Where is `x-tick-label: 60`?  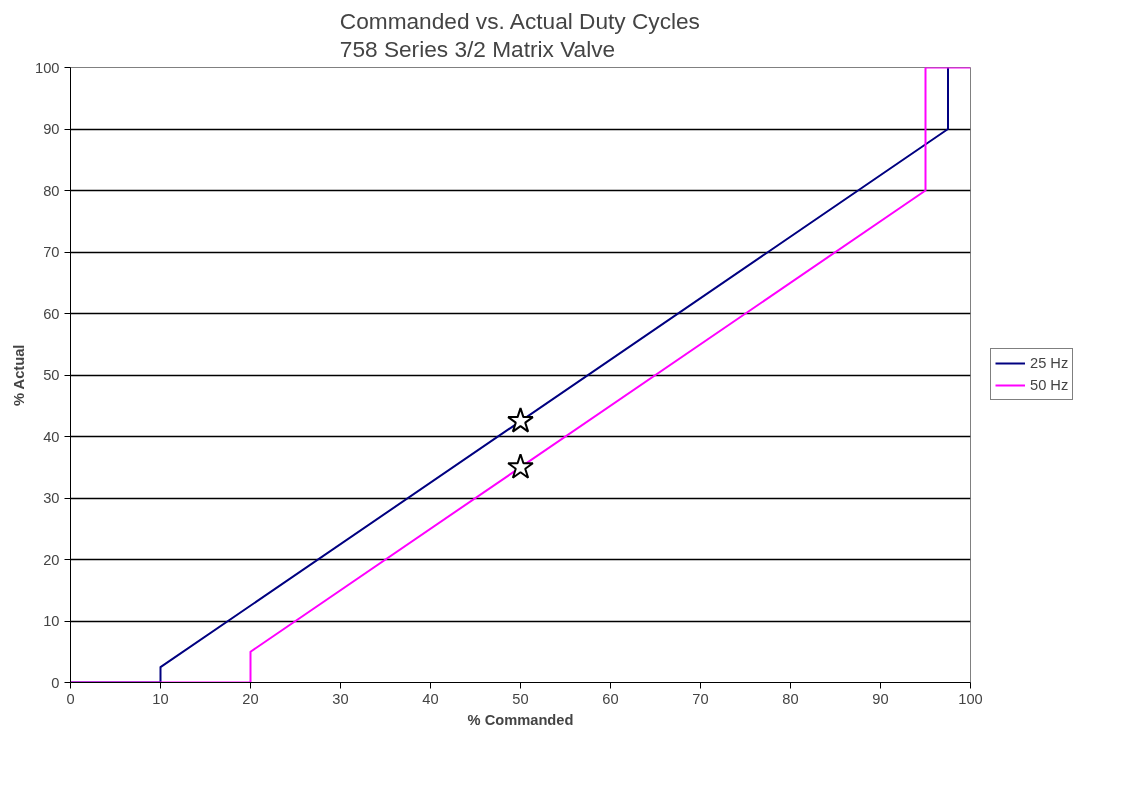 x-tick-label: 60 is located at coordinates (610, 698).